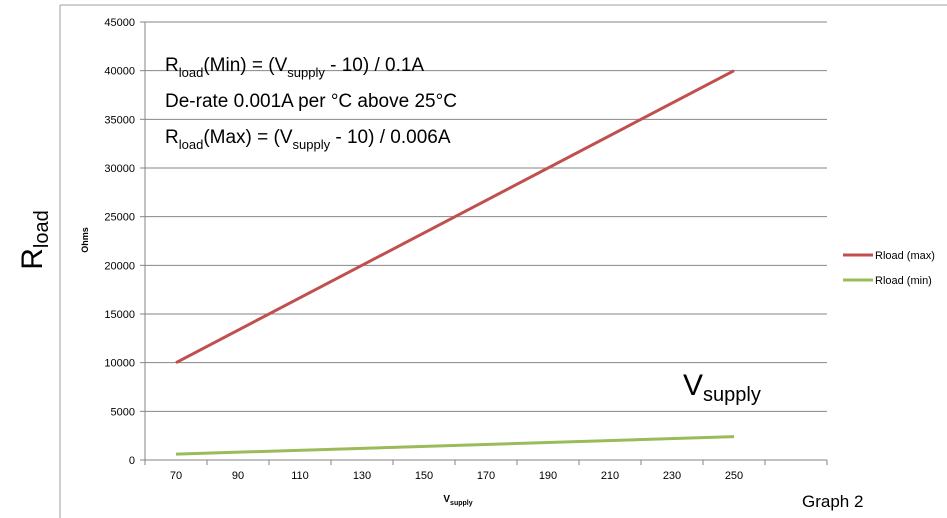 The image size is (947, 518). Describe the element at coordinates (734, 476) in the screenshot. I see `x-tick-label: 250` at that location.